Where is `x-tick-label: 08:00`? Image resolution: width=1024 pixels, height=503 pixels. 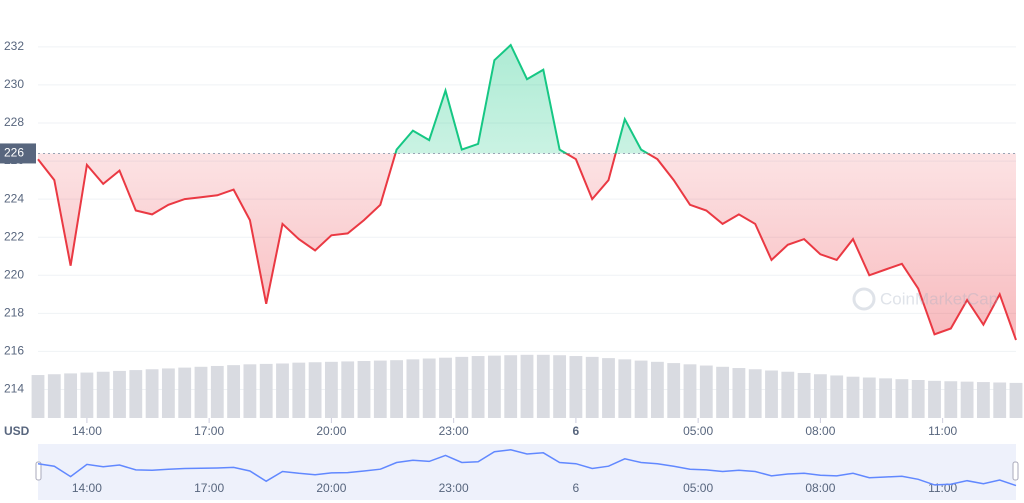
x-tick-label: 08:00 is located at coordinates (820, 431).